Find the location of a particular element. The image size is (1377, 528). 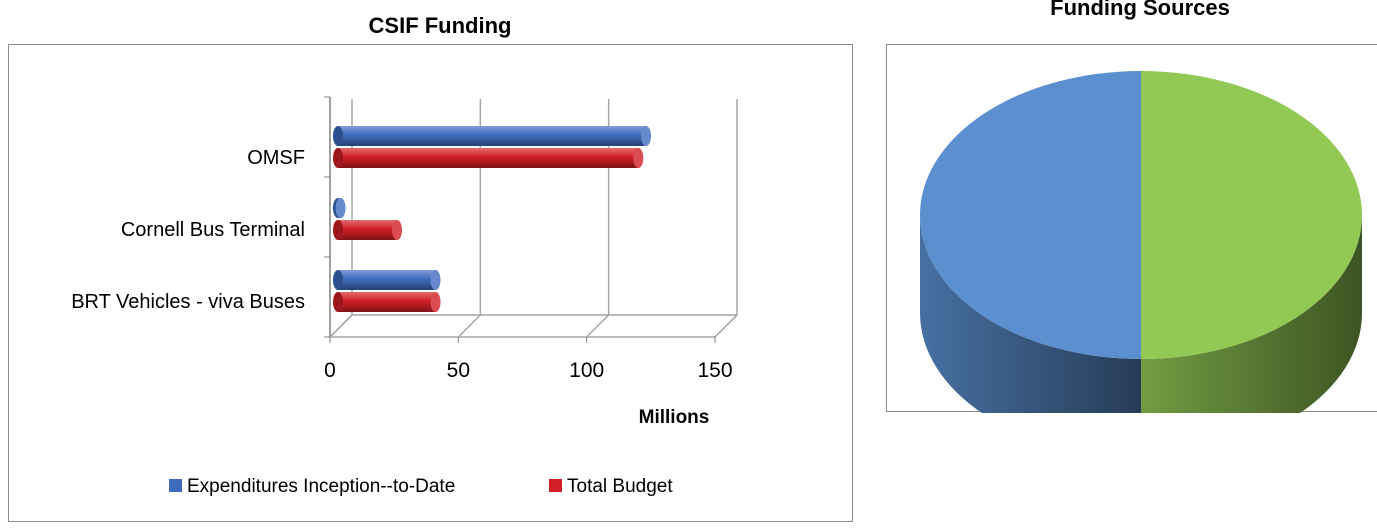

x-tick-label: 0 is located at coordinates (330, 370).